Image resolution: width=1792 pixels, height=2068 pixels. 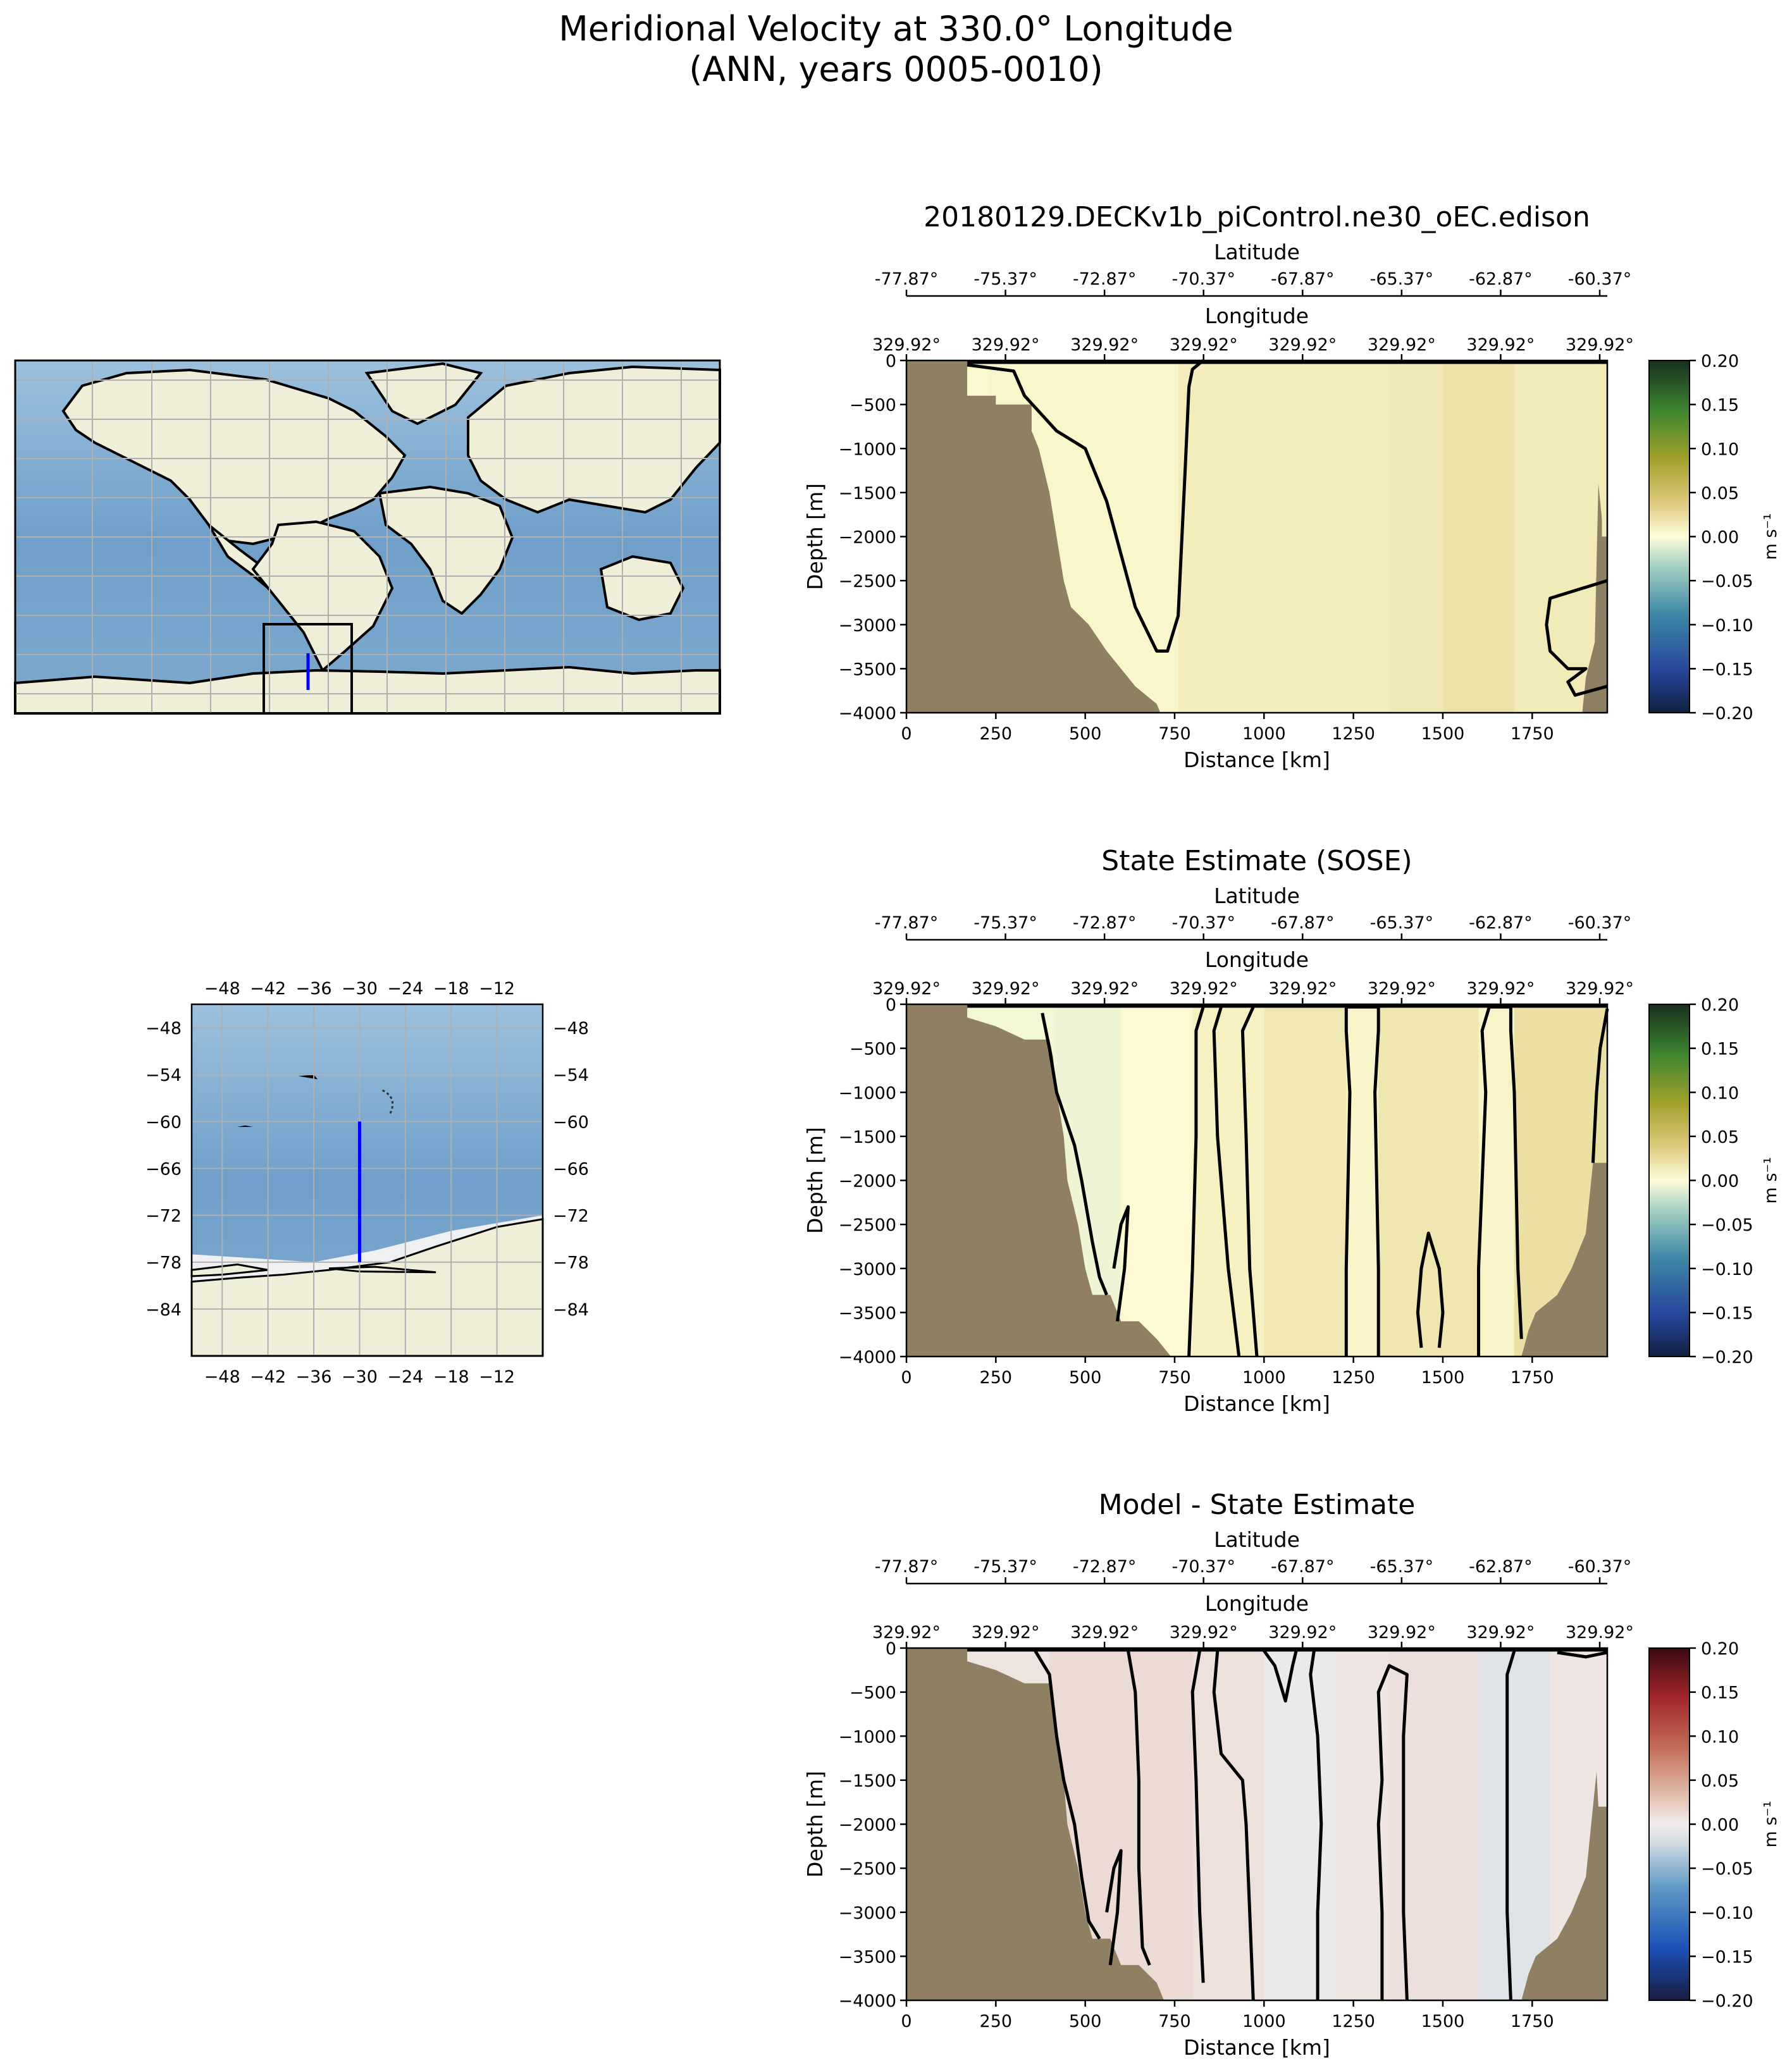 I want to click on inset-island-south-sandwich, so click(x=387, y=1101).